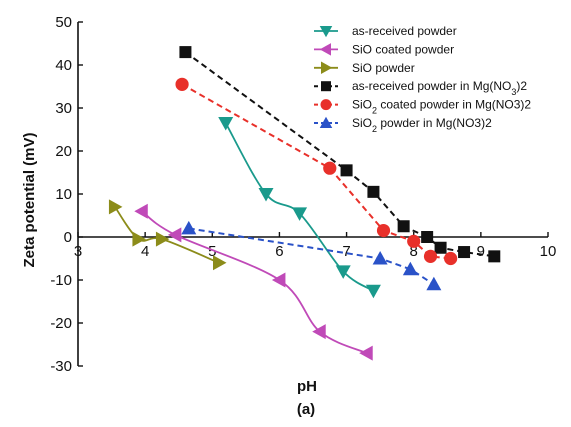 The width and height of the screenshot is (571, 427). I want to click on legend-item: SiO powder, so click(364, 68).